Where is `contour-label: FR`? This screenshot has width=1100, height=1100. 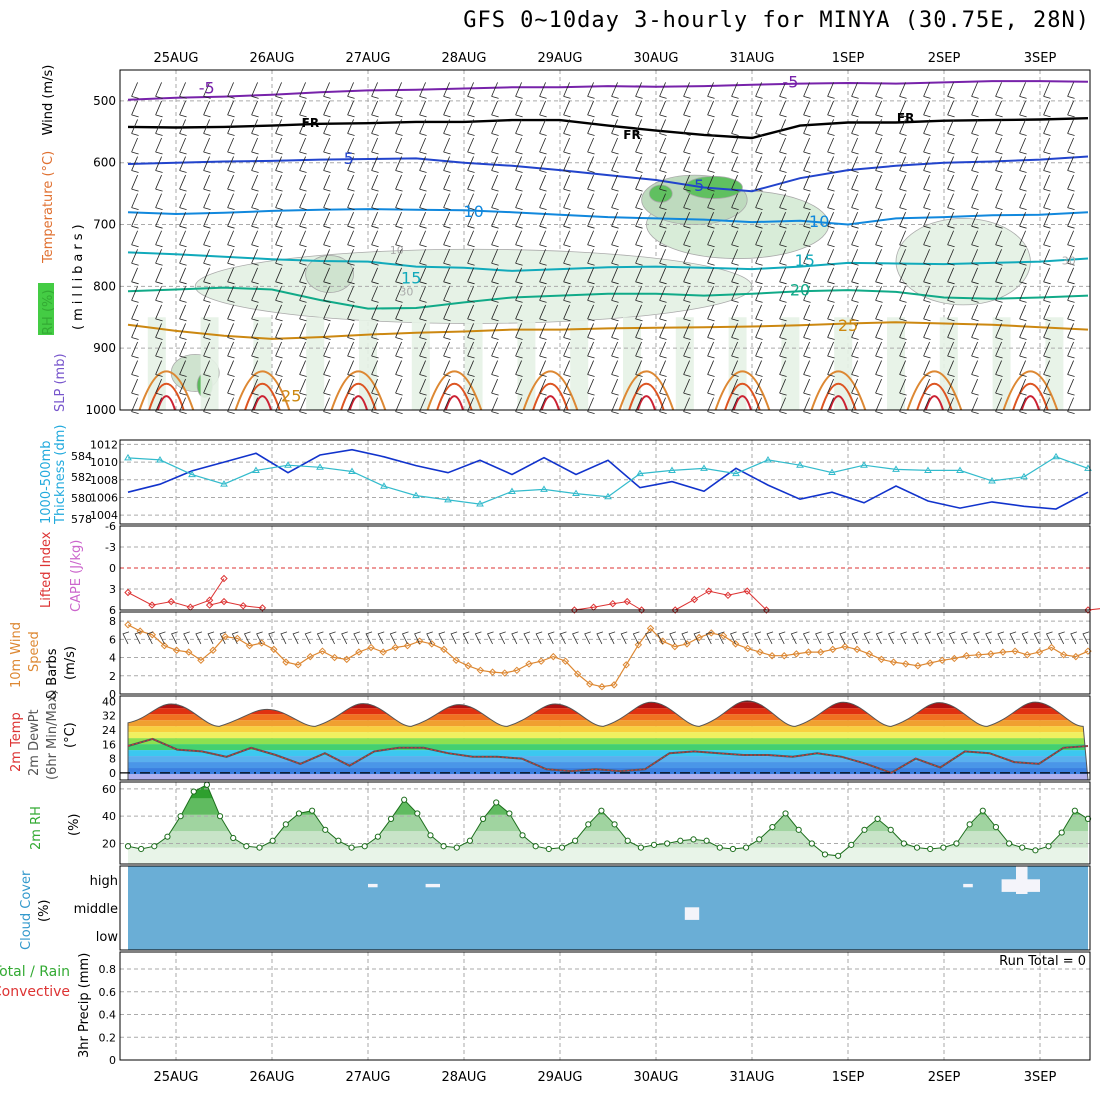 contour-label: FR is located at coordinates (905, 118).